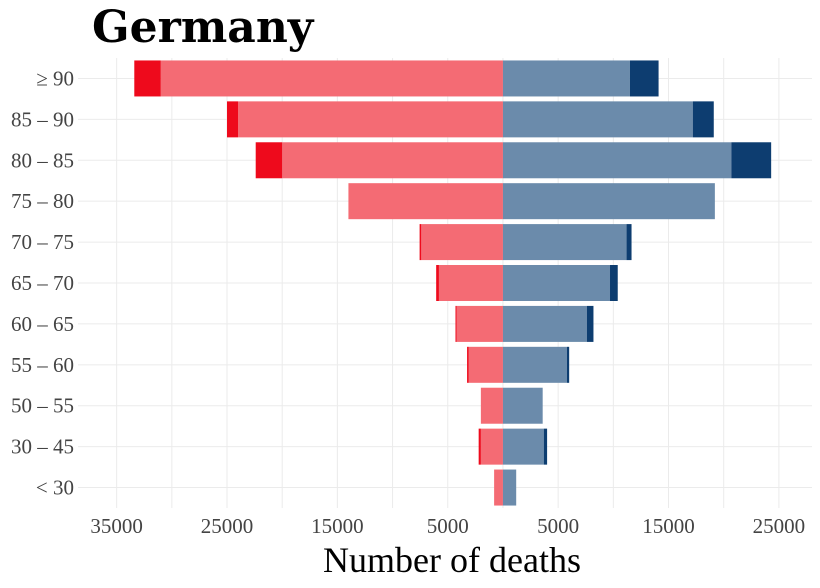 Image resolution: width=820 pixels, height=588 pixels. Describe the element at coordinates (42, 160) in the screenshot. I see `y-tick-label: 80 – 85` at that location.